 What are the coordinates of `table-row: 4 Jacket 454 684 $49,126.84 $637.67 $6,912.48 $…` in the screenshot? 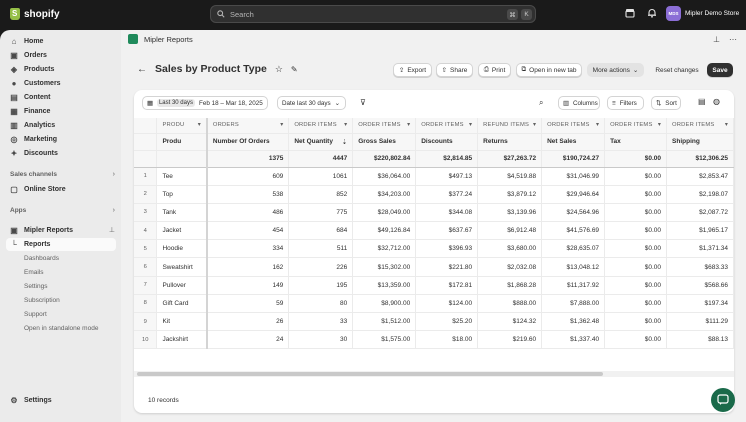 It's located at (434, 231).